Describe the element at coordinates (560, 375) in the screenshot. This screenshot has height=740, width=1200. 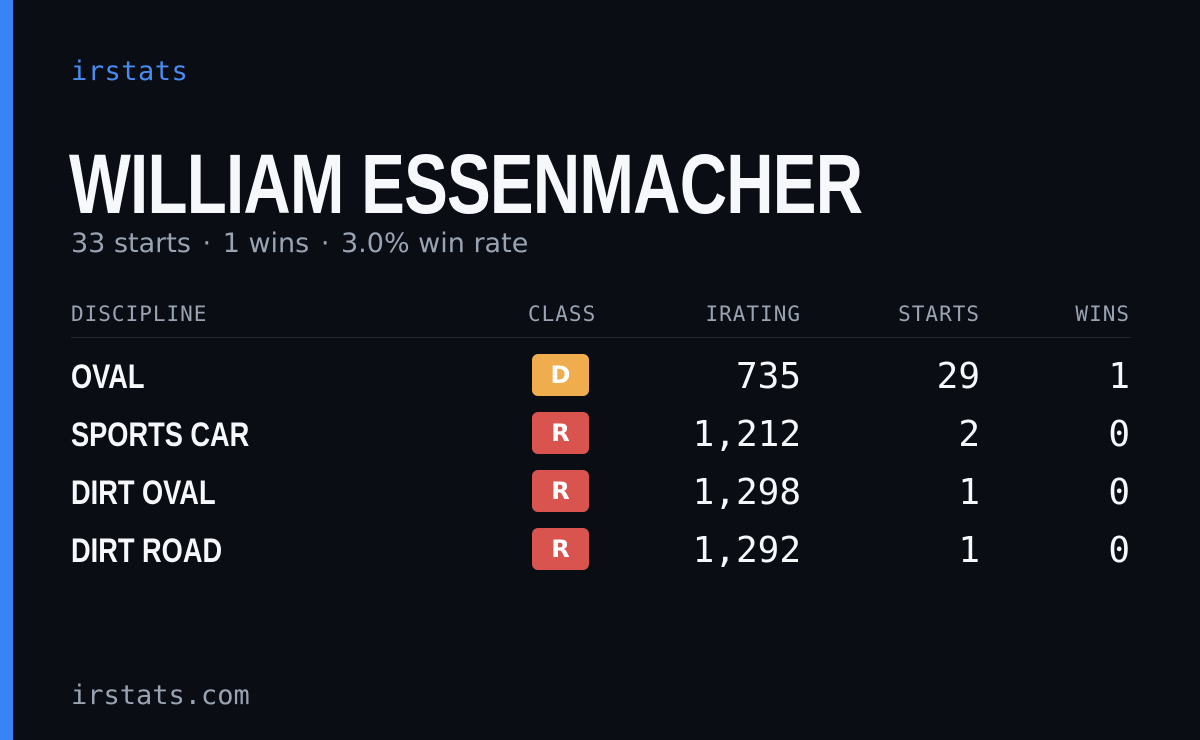
I see `license-class-badge: D` at that location.